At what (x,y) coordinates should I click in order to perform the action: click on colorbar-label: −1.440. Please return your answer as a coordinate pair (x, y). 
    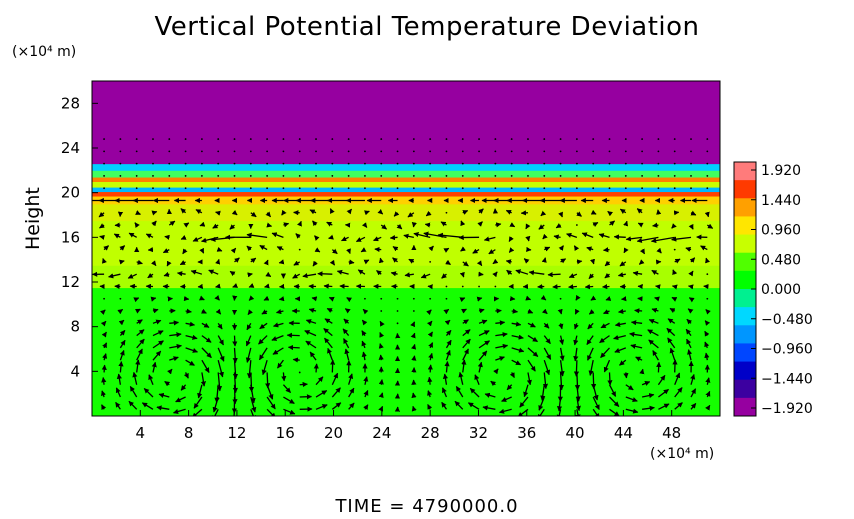
    Looking at the image, I should click on (787, 379).